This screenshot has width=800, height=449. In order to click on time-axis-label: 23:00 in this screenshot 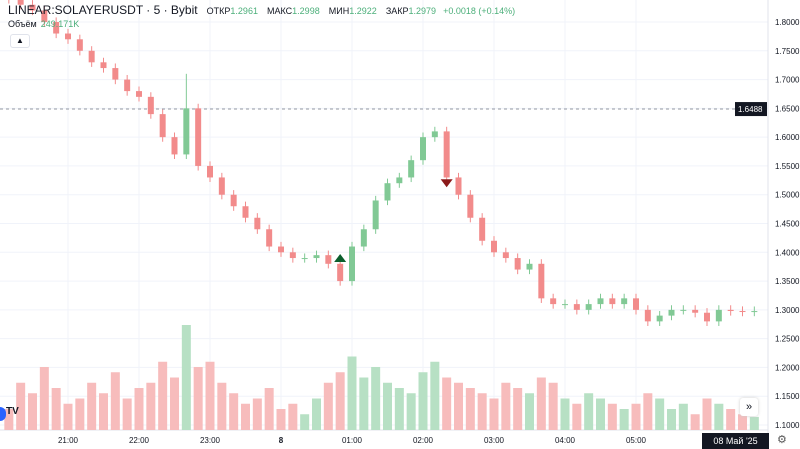, I will do `click(210, 440)`.